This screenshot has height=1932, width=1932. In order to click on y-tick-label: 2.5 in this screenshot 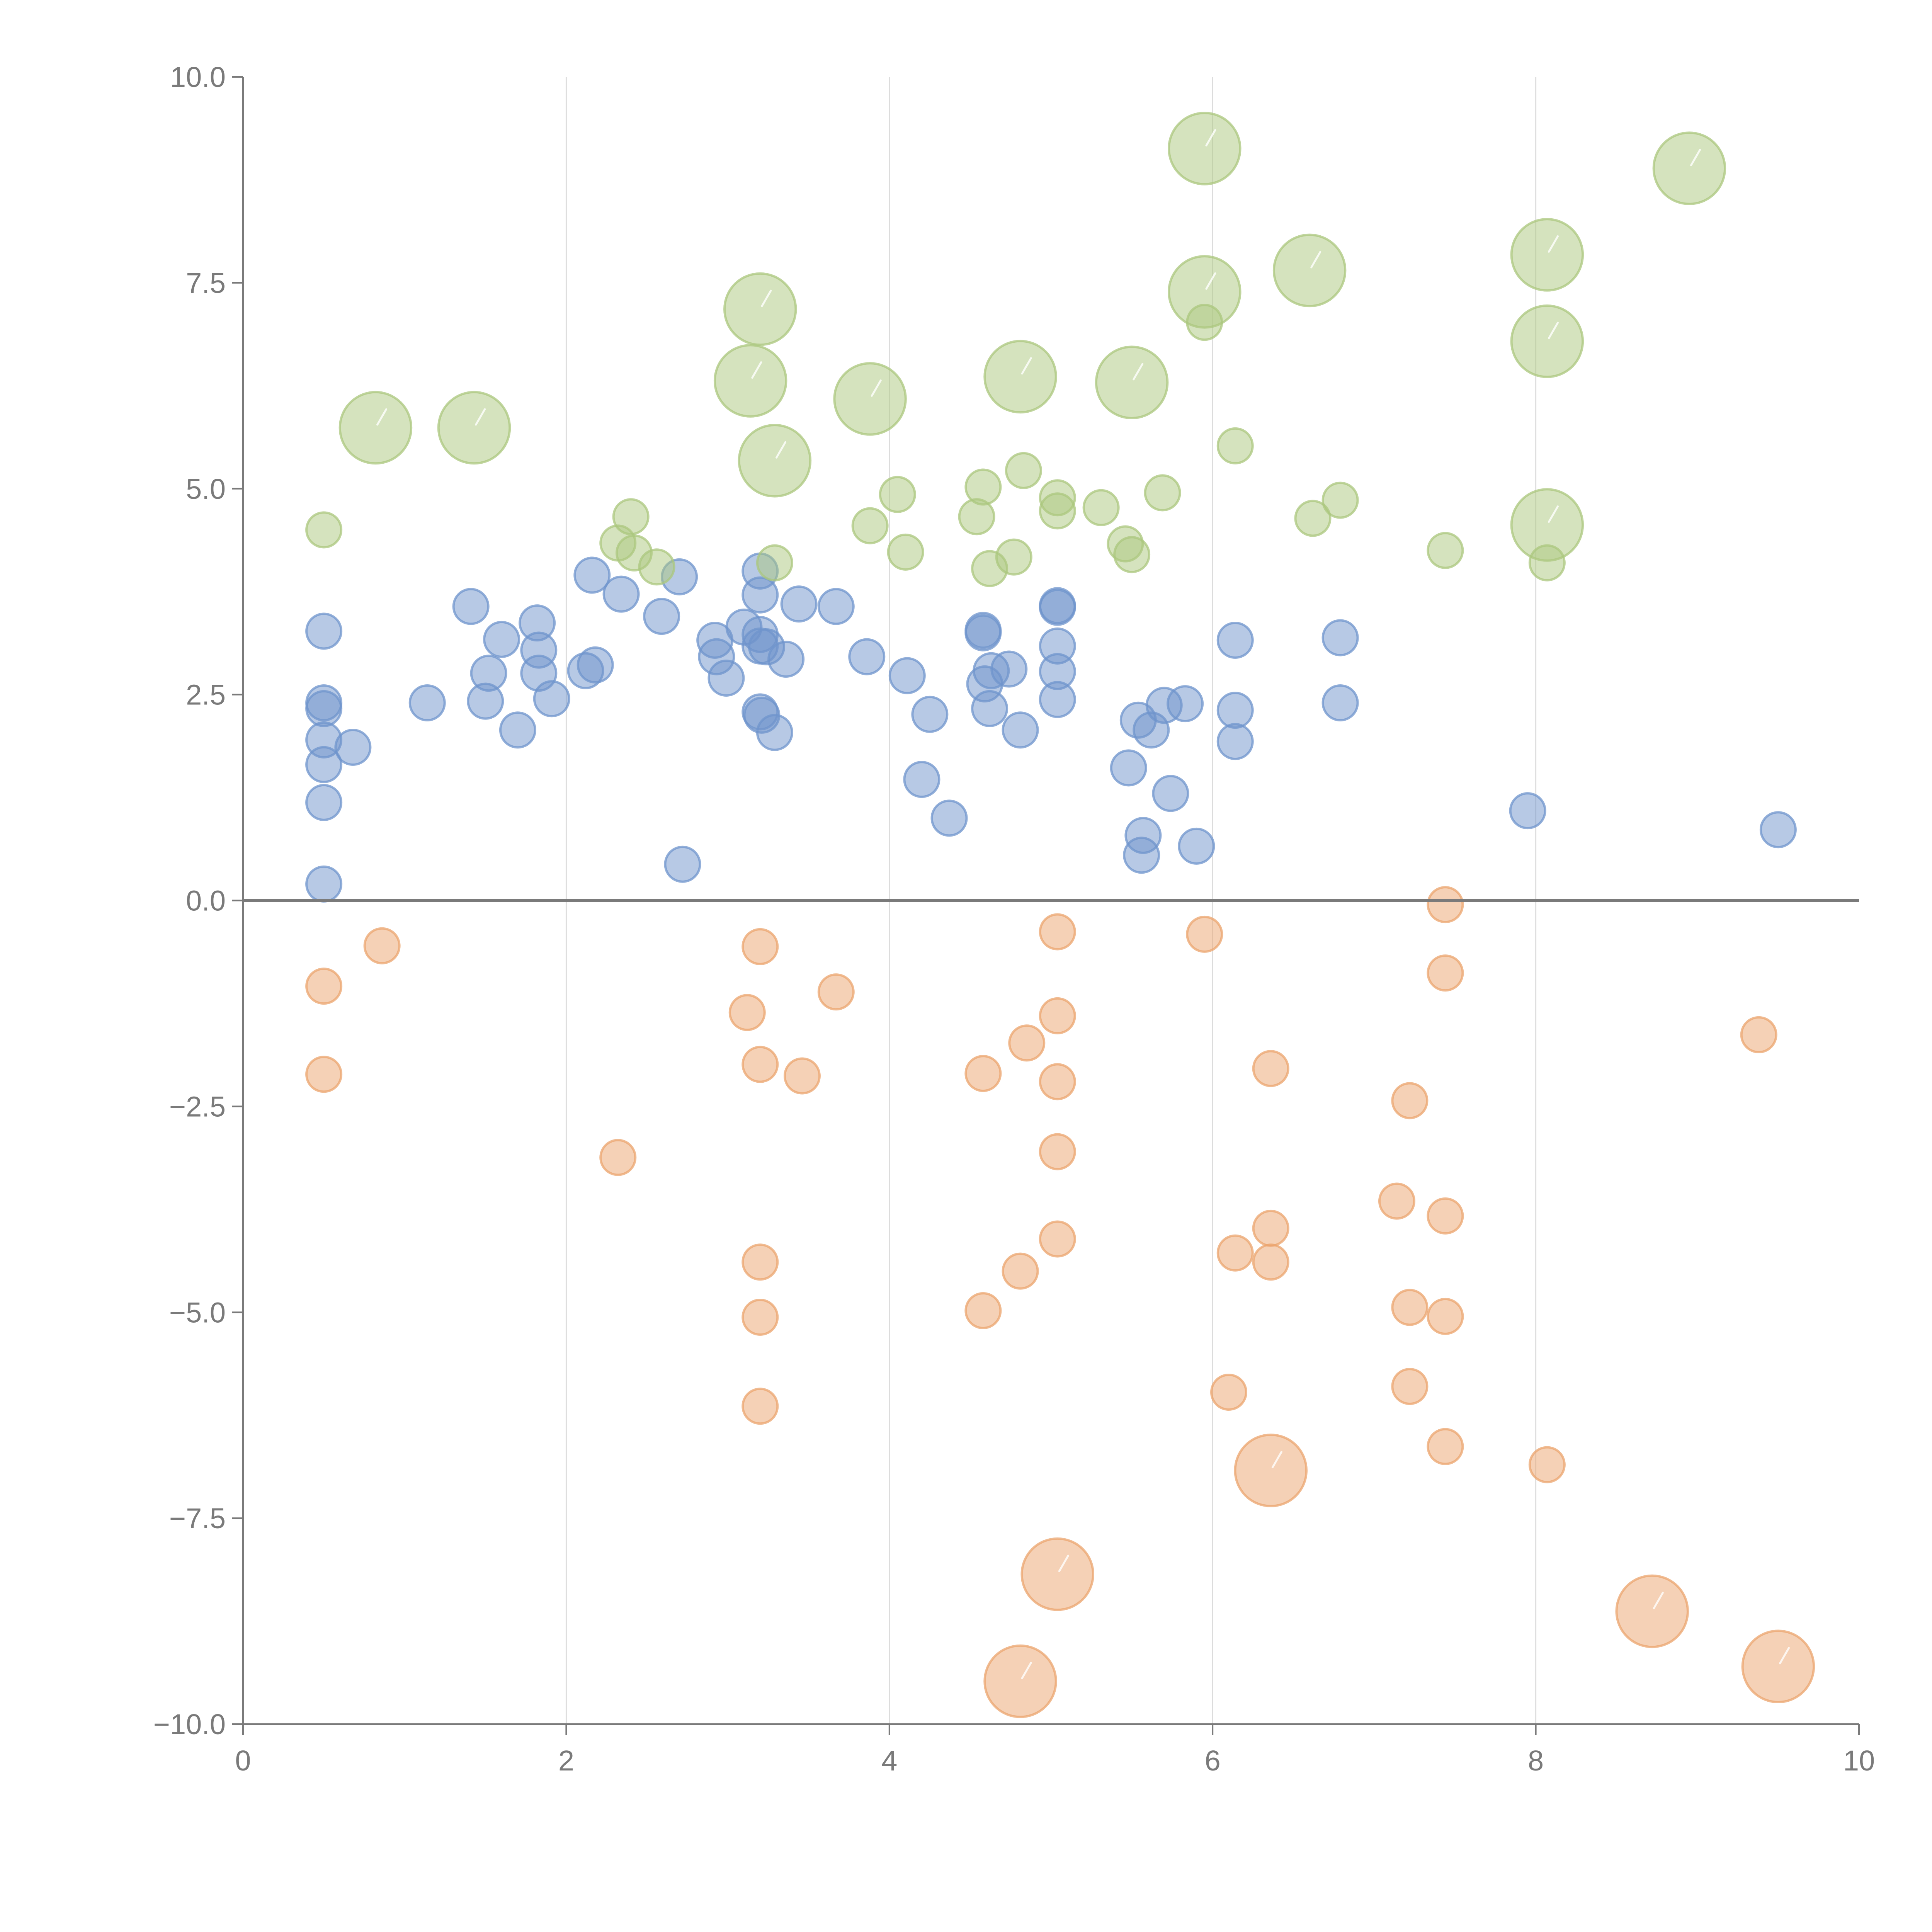, I will do `click(206, 695)`.